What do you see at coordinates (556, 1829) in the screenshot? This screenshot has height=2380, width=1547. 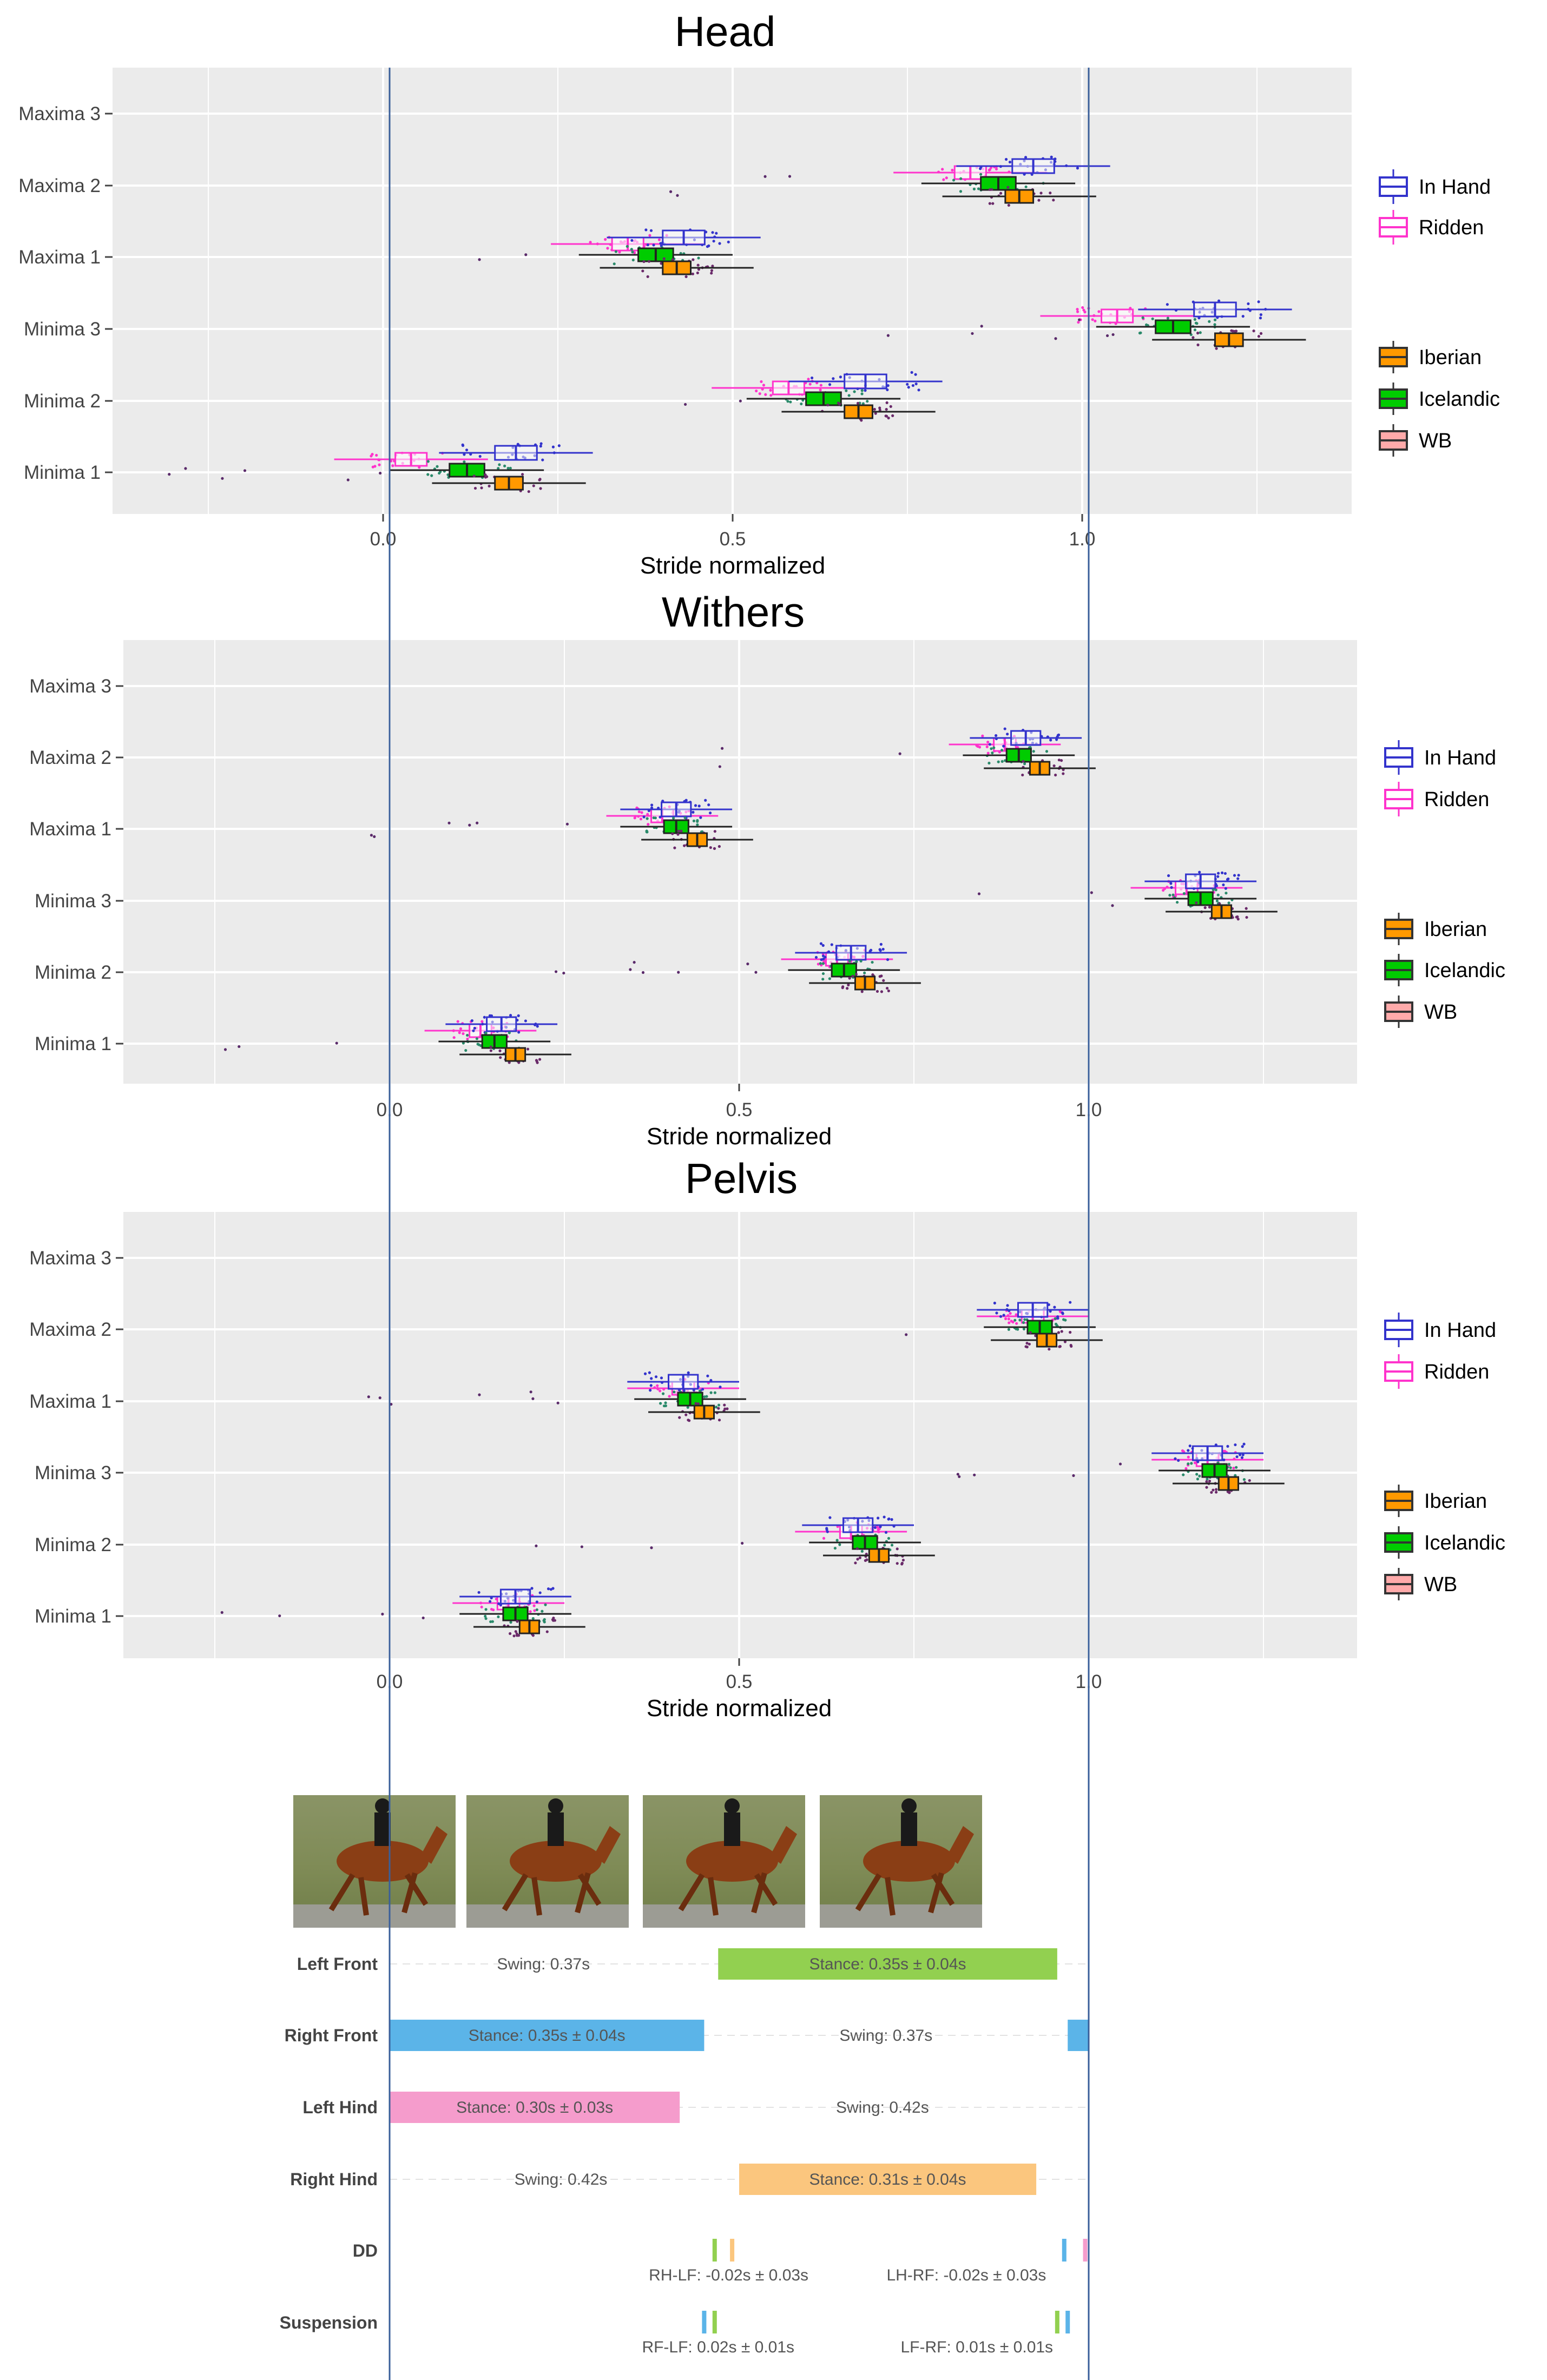 I see `rider` at bounding box center [556, 1829].